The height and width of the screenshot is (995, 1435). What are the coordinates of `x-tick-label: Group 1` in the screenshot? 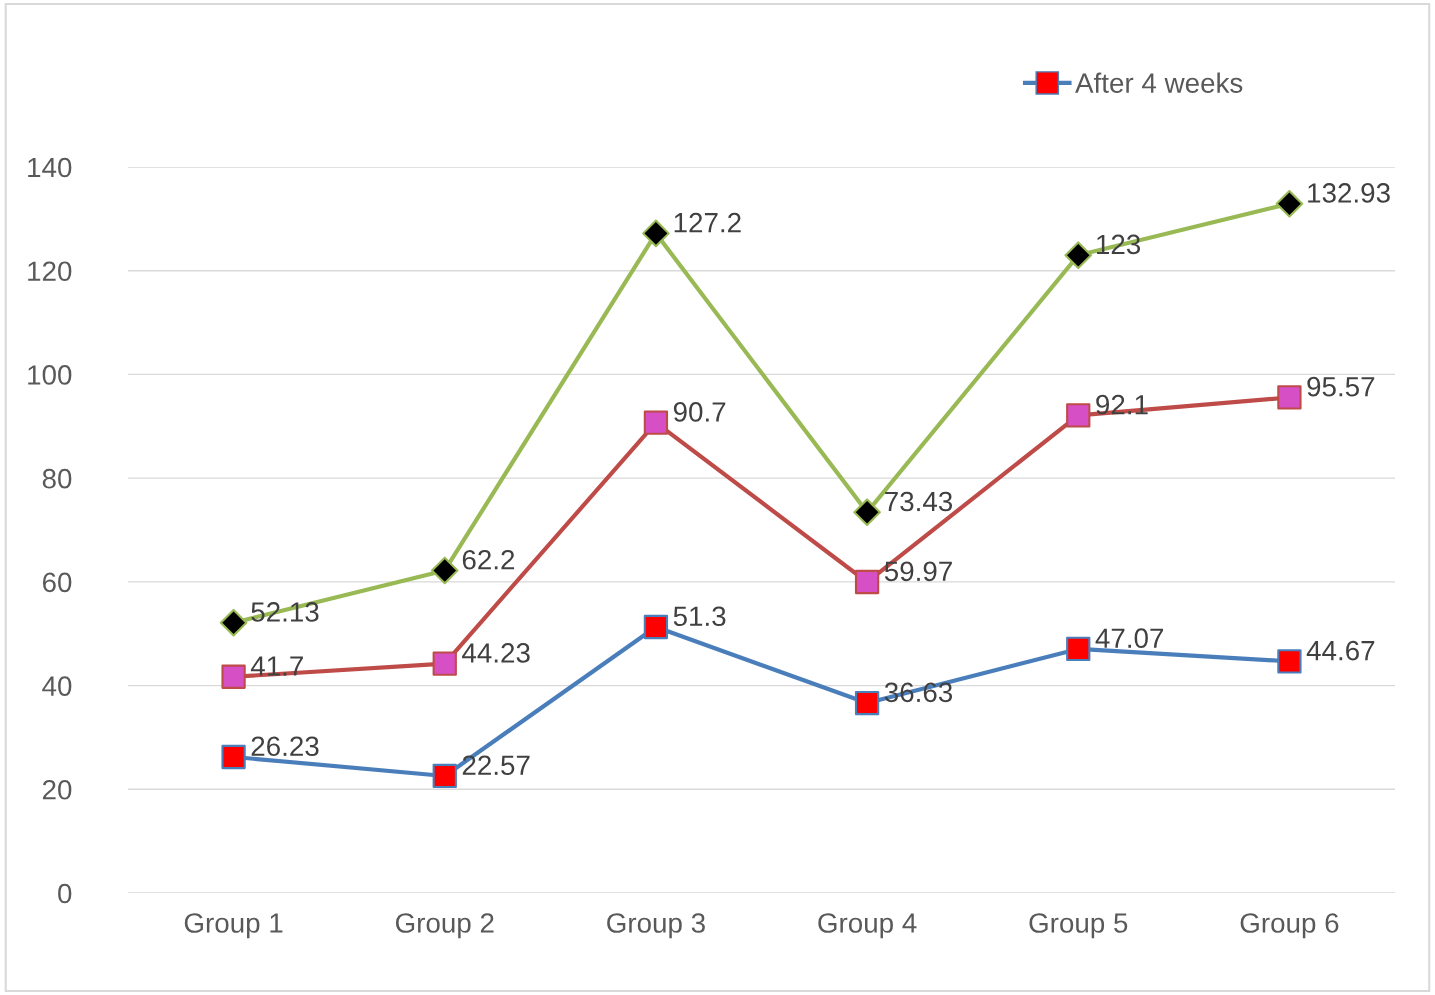 It's located at (233, 926).